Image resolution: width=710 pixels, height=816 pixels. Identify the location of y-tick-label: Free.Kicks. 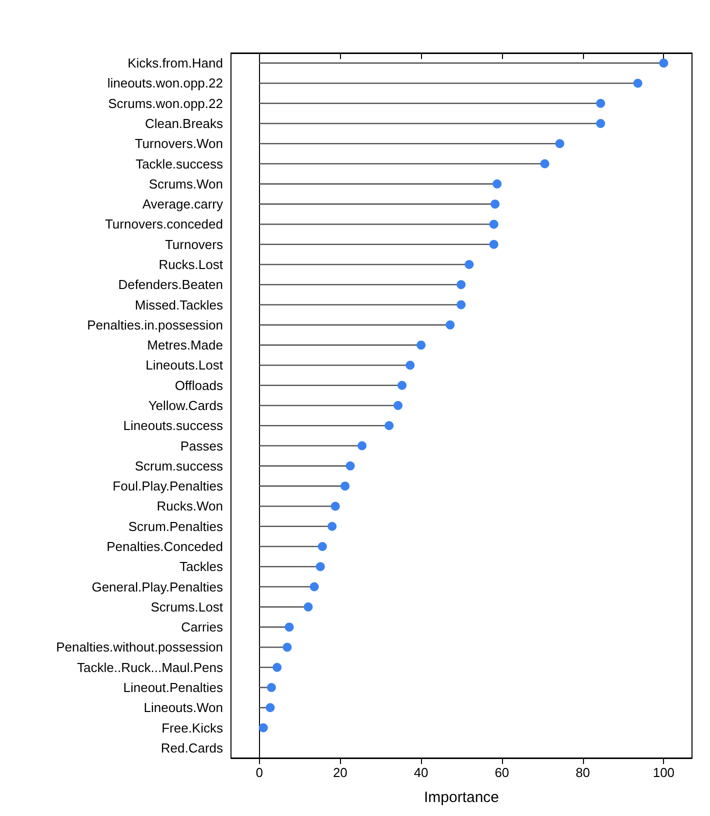
(193, 728).